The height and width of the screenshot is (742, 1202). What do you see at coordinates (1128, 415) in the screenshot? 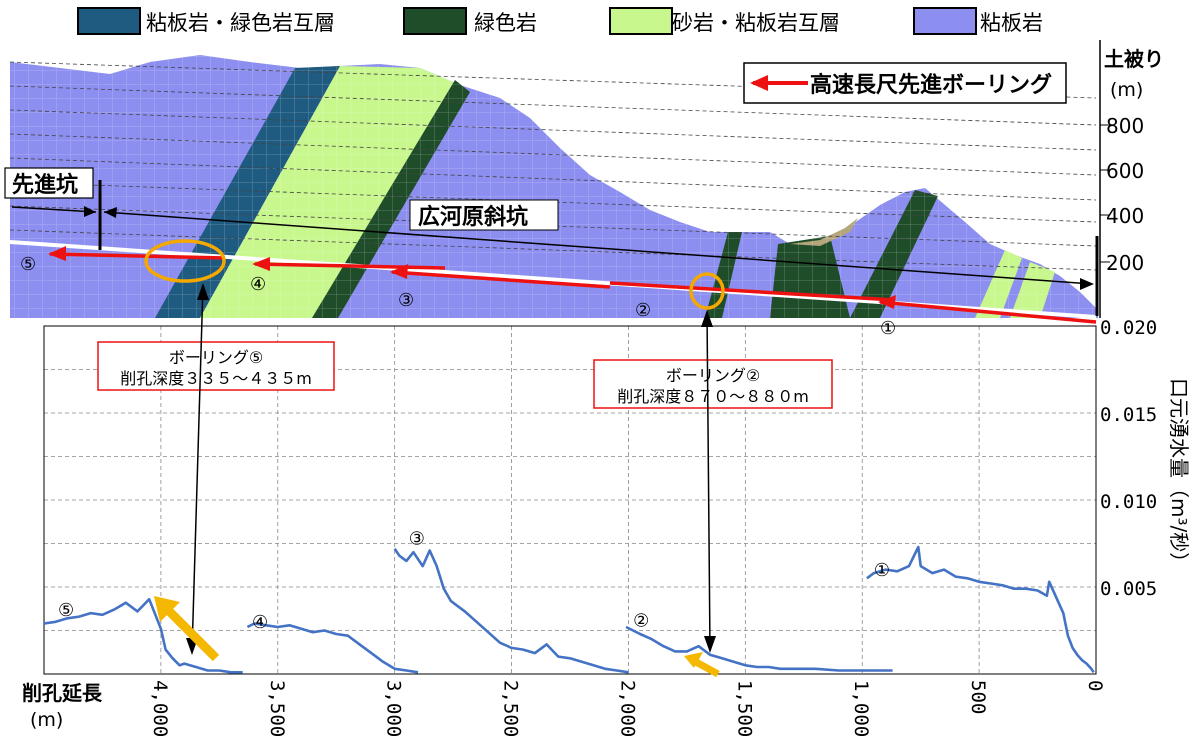
I see `y-tick-label: 0.015` at bounding box center [1128, 415].